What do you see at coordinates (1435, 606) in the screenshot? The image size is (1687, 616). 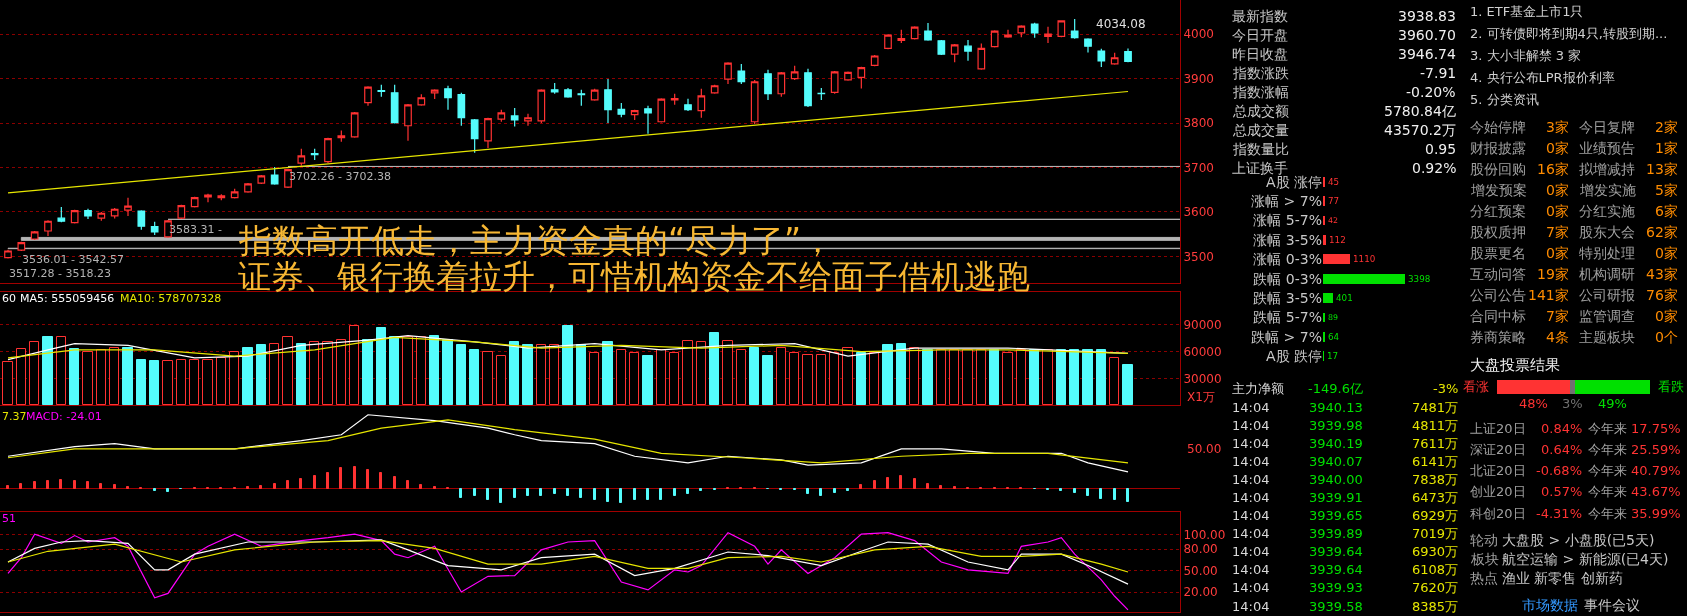 I see `text: 8385万` at bounding box center [1435, 606].